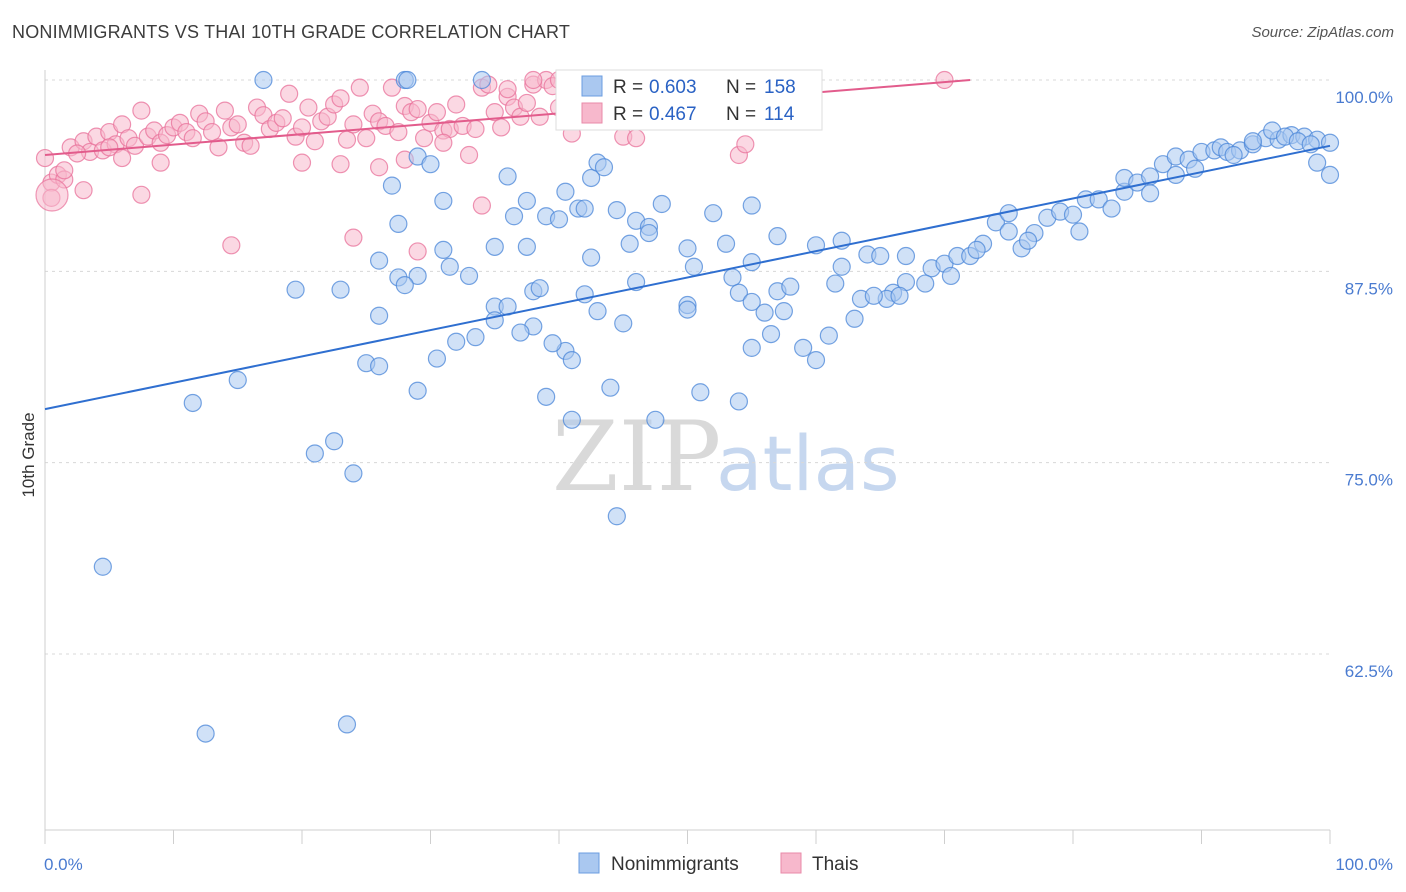  Describe the element at coordinates (28, 454) in the screenshot. I see `y-axis-label: 10th Grade` at that location.